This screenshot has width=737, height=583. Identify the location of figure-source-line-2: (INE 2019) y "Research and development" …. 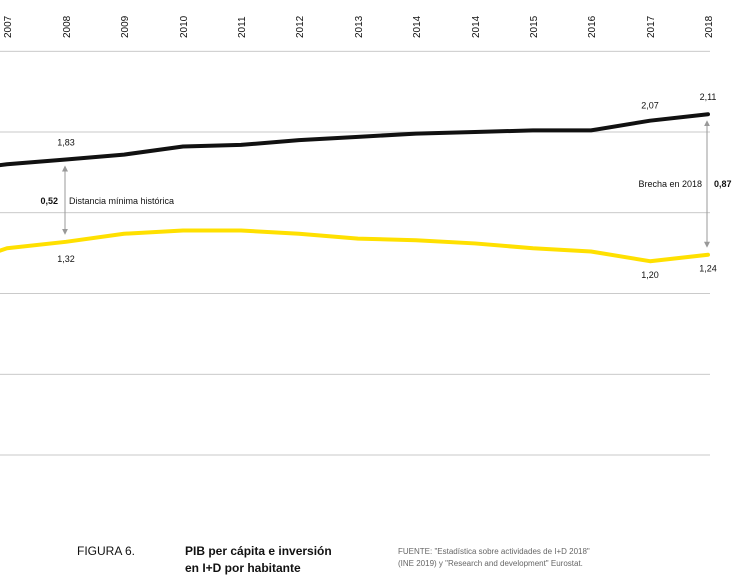
(490, 563).